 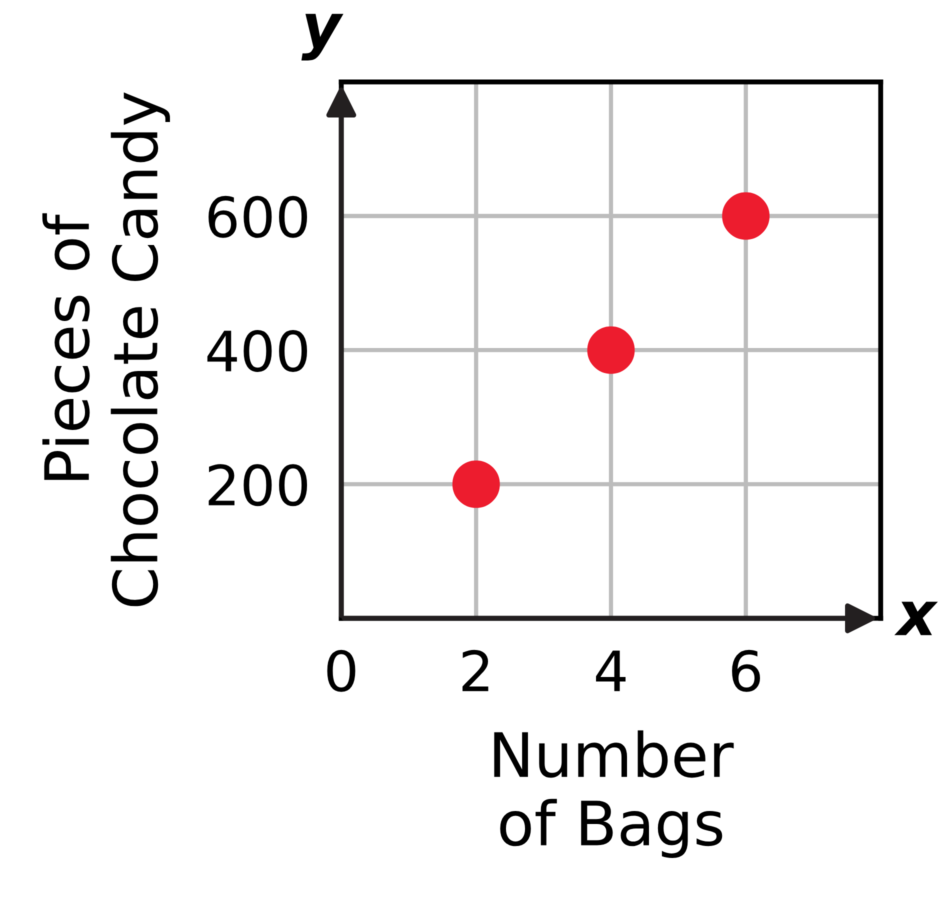 I want to click on y-axis-title: Pieces of Chocolate Candy, so click(x=106, y=349).